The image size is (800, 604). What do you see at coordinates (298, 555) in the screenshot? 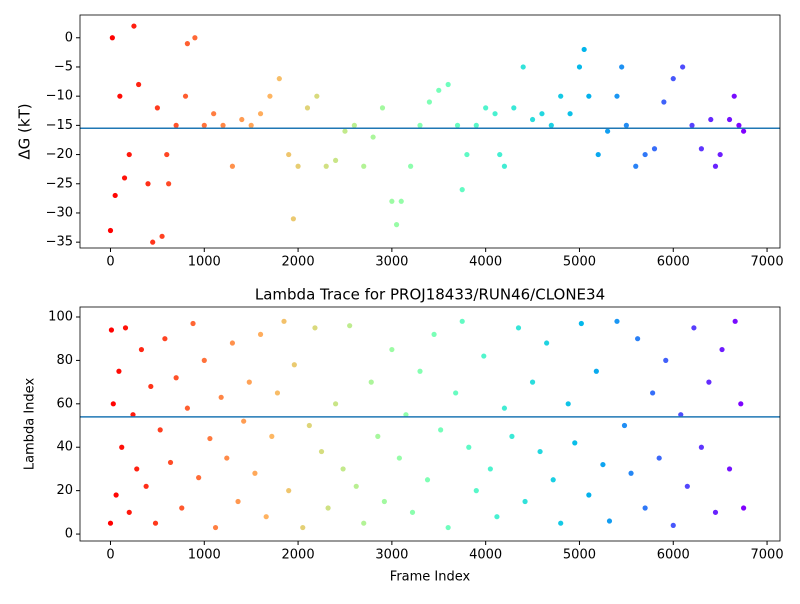
I see `x-tick-label: 2000` at bounding box center [298, 555].